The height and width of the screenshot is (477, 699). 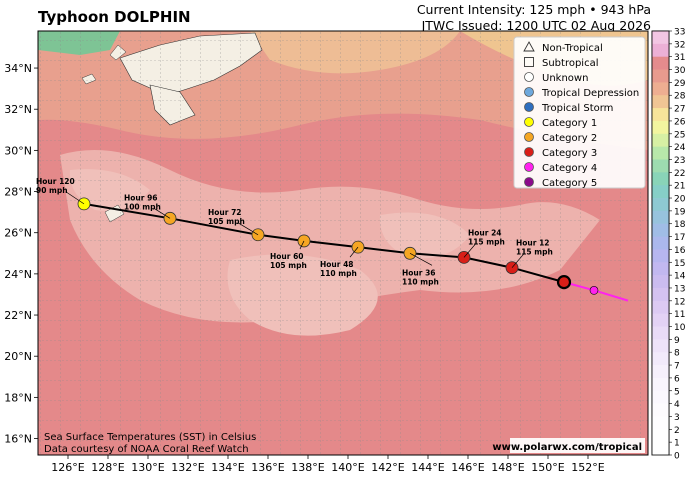 I want to click on forecast-wind: 90 mph, so click(x=52, y=190).